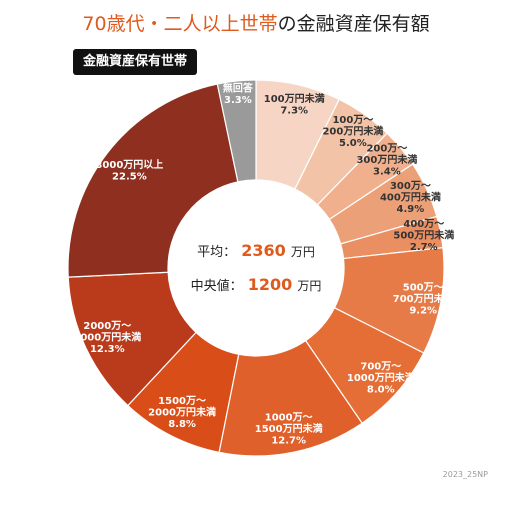 The width and height of the screenshot is (512, 512). Describe the element at coordinates (352, 120) in the screenshot. I see `slice-category-label: 100万～` at that location.